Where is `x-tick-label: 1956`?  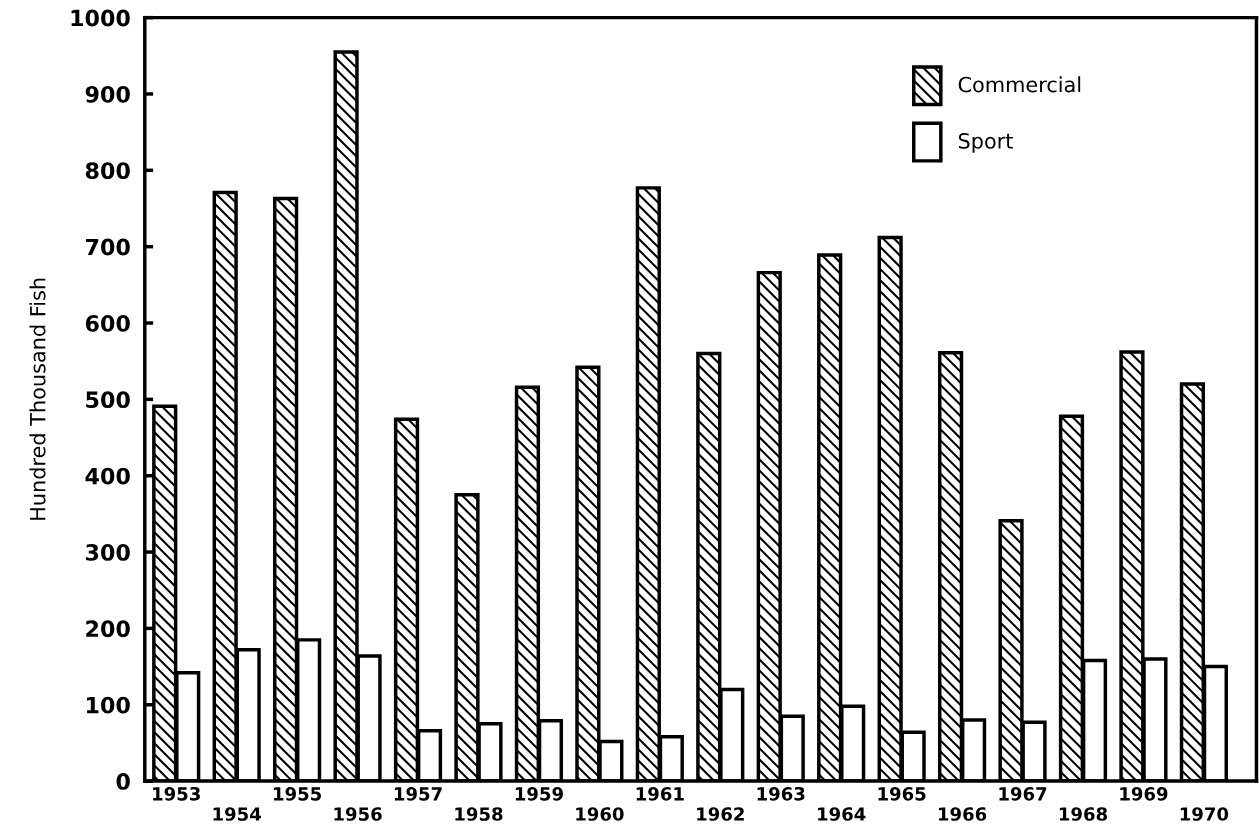 x-tick-label: 1956 is located at coordinates (358, 814).